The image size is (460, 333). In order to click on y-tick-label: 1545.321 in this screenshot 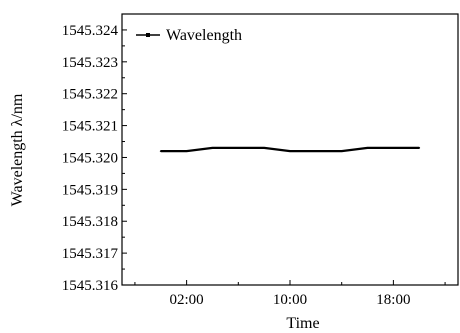, I will do `click(90, 127)`.